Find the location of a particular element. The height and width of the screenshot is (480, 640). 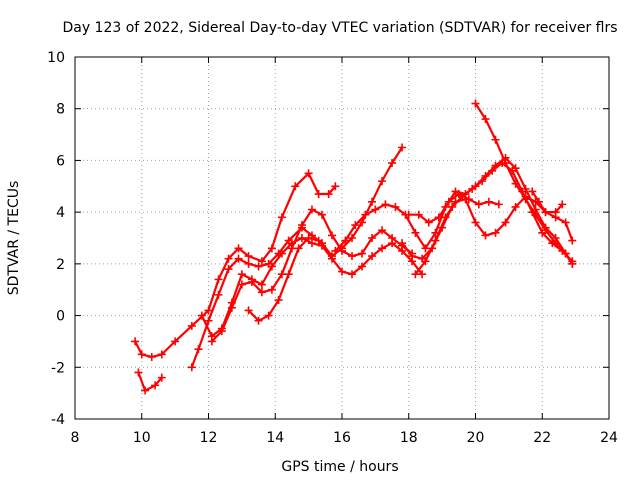

y-tick-label: 6 is located at coordinates (60, 161).